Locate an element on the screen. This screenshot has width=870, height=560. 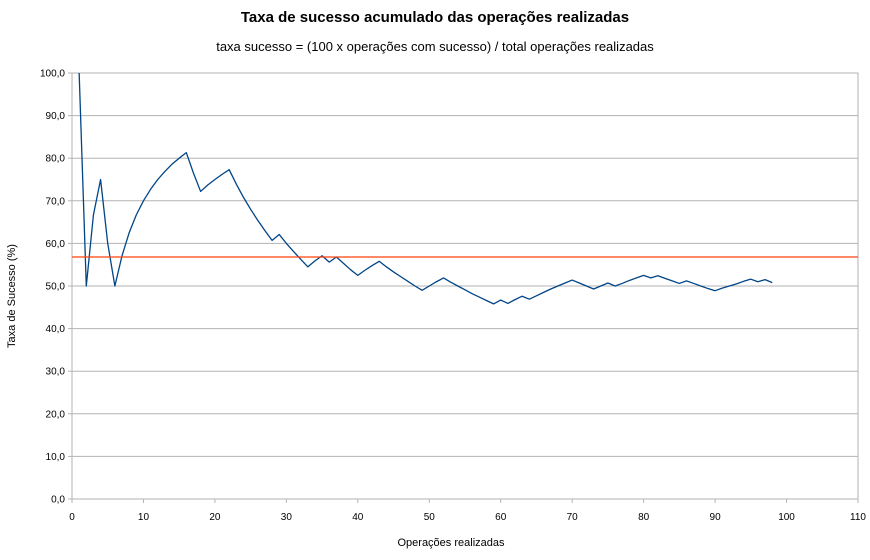
x-tick-label: 0 is located at coordinates (72, 517).